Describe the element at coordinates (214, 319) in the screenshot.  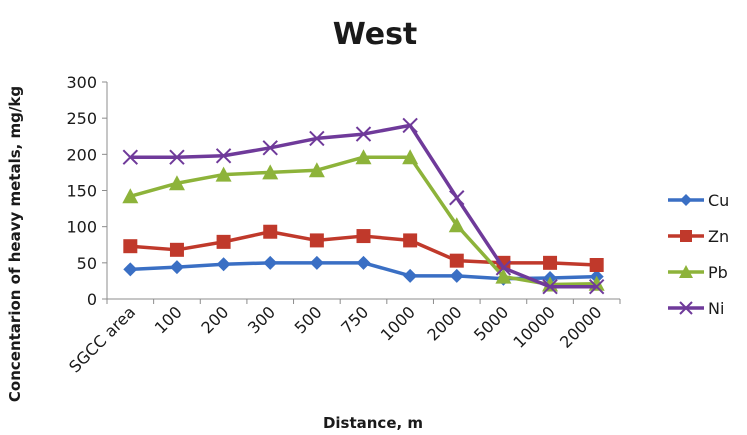
I see `x-tick-label: 200` at that location.